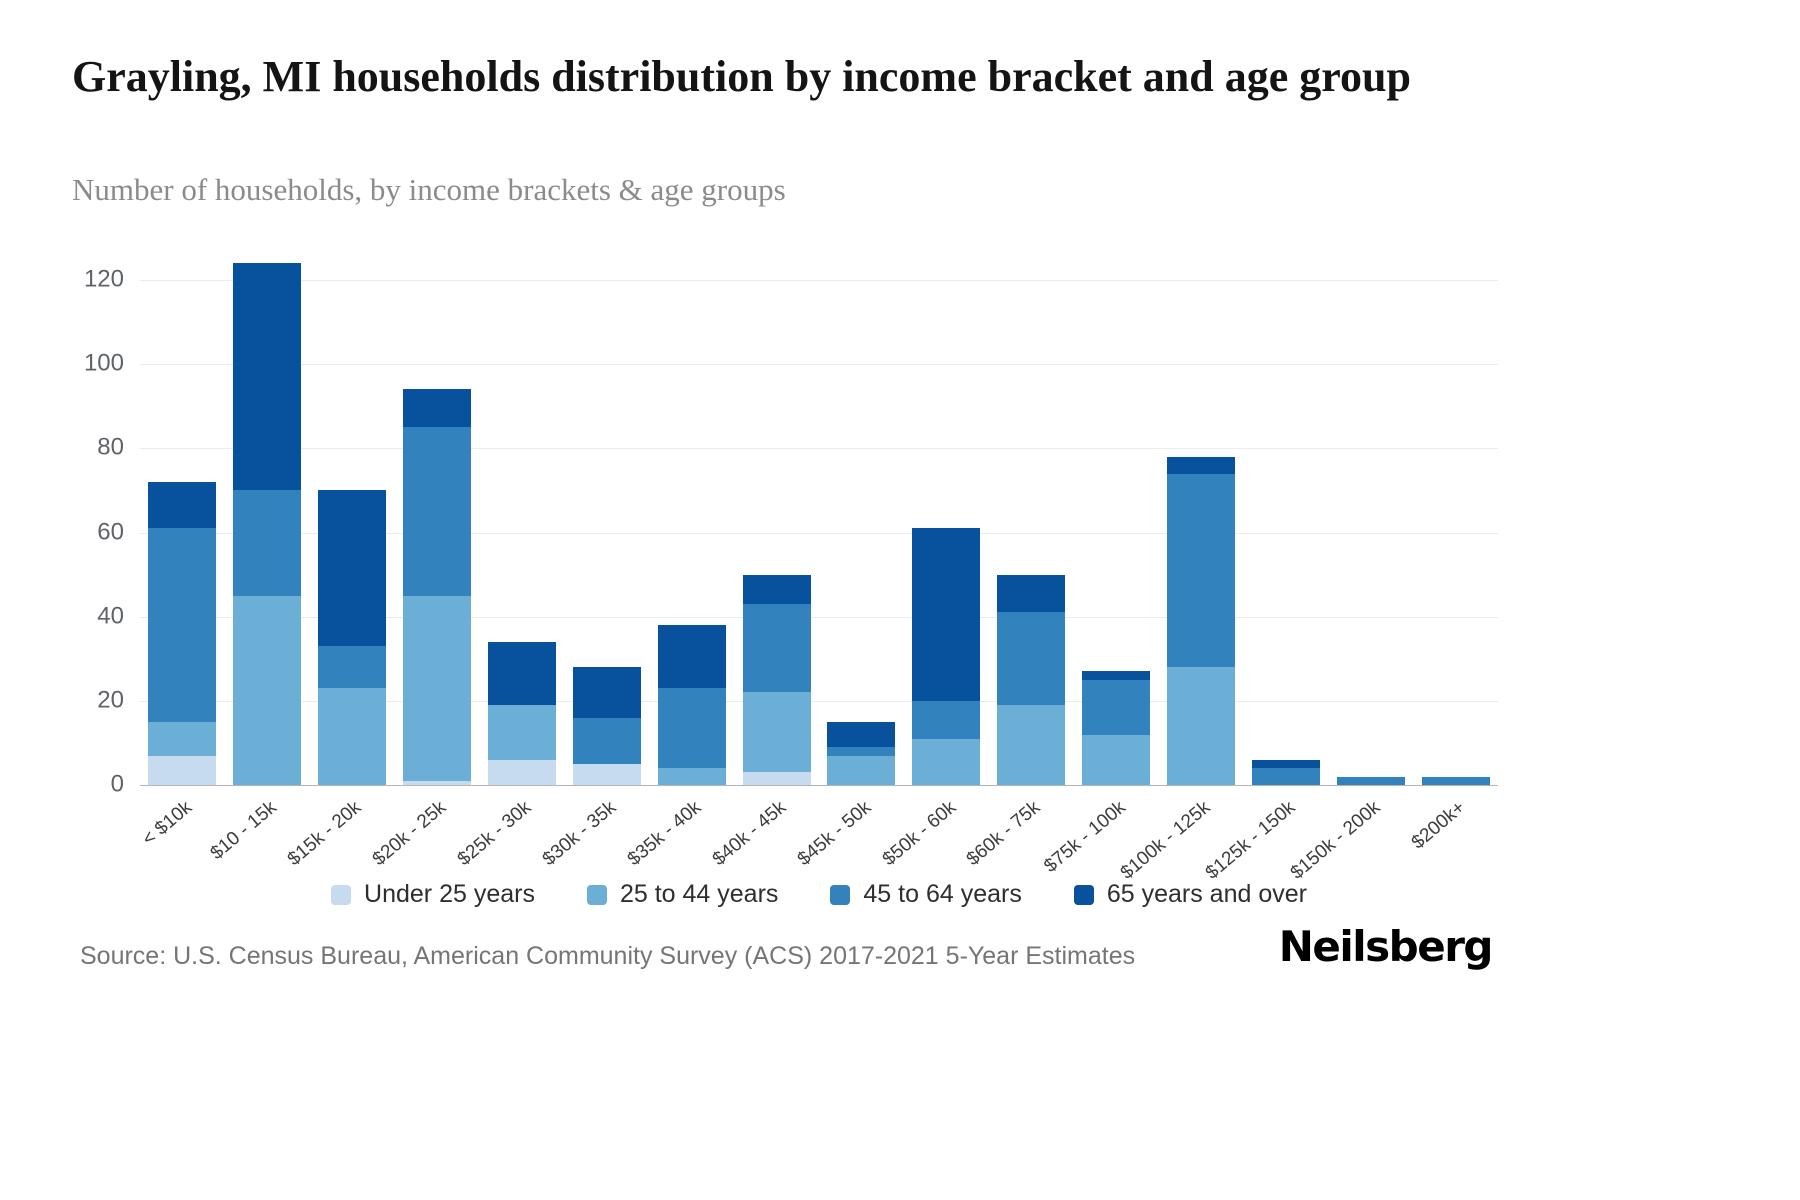 The width and height of the screenshot is (1800, 1200). I want to click on y-tick-label: 60, so click(110, 531).